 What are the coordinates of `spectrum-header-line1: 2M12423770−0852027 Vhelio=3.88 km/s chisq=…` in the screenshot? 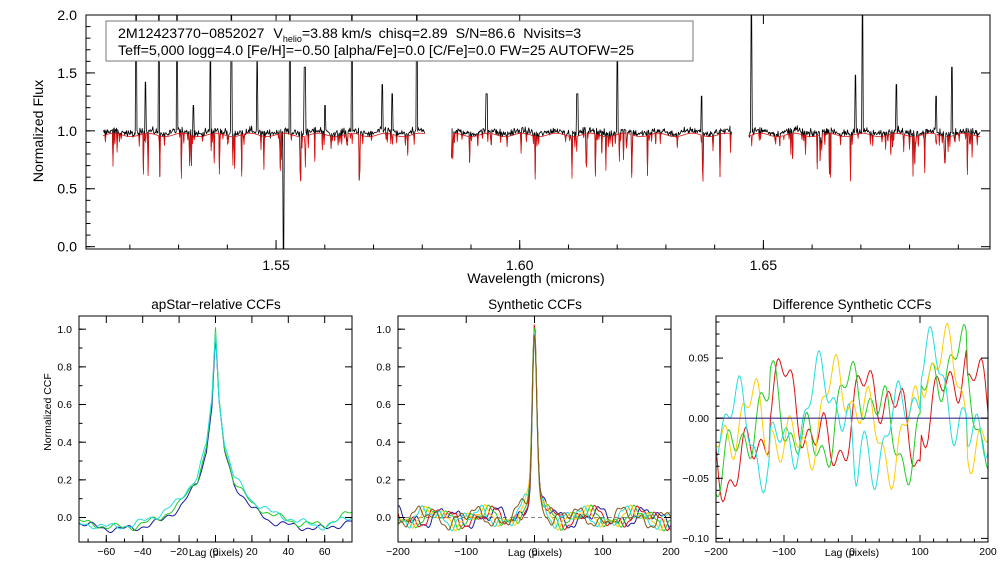 It's located at (349, 35).